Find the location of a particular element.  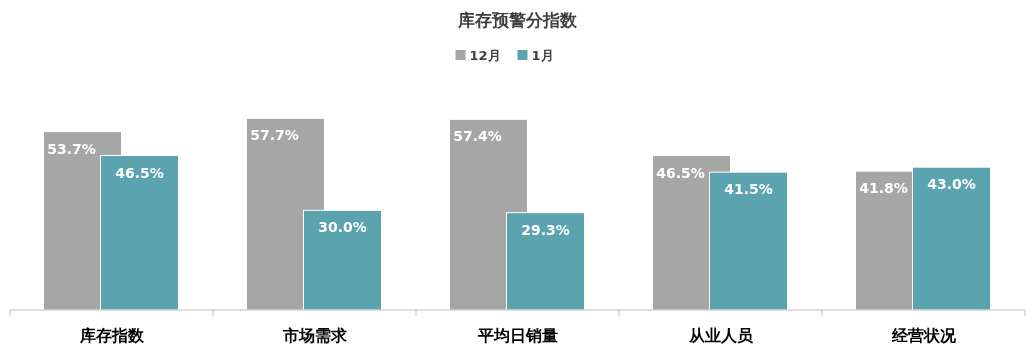

data-label: 57.7% is located at coordinates (274, 135).